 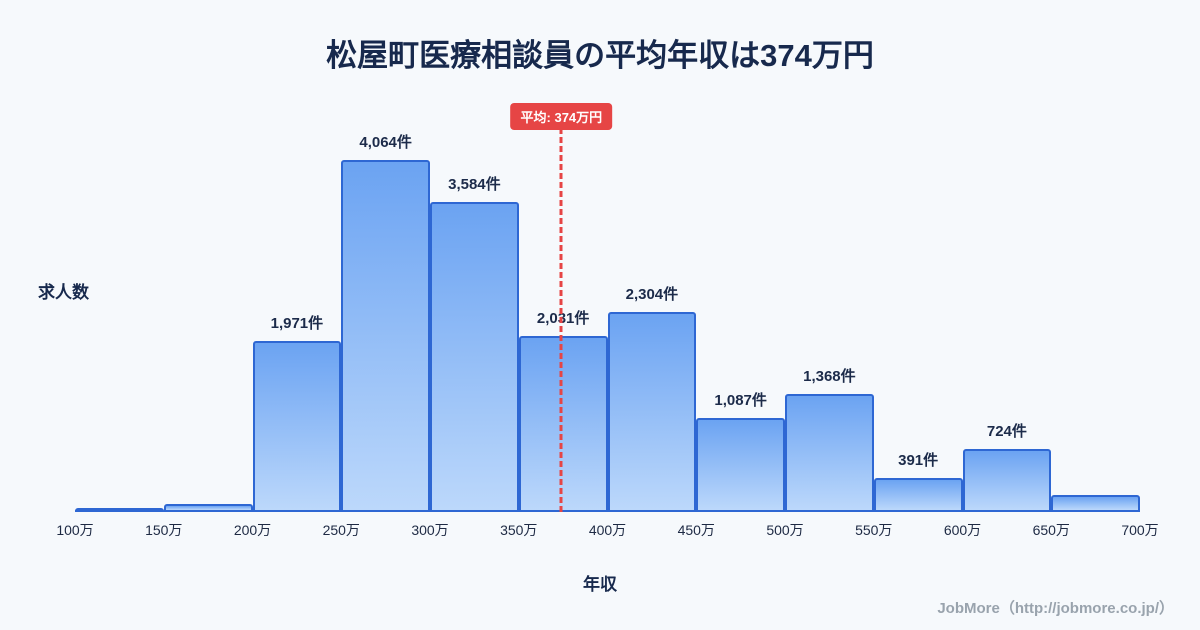 What do you see at coordinates (119, 321) in the screenshot?
I see `bar-100万-150万` at bounding box center [119, 321].